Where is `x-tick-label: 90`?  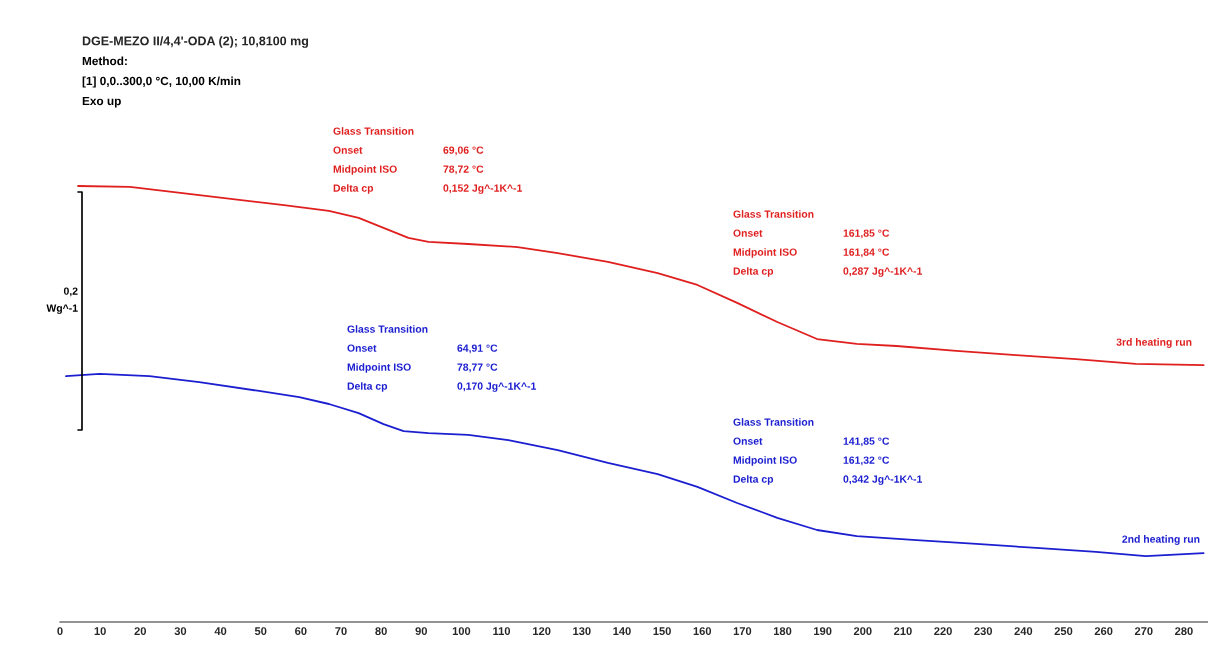
x-tick-label: 90 is located at coordinates (421, 631).